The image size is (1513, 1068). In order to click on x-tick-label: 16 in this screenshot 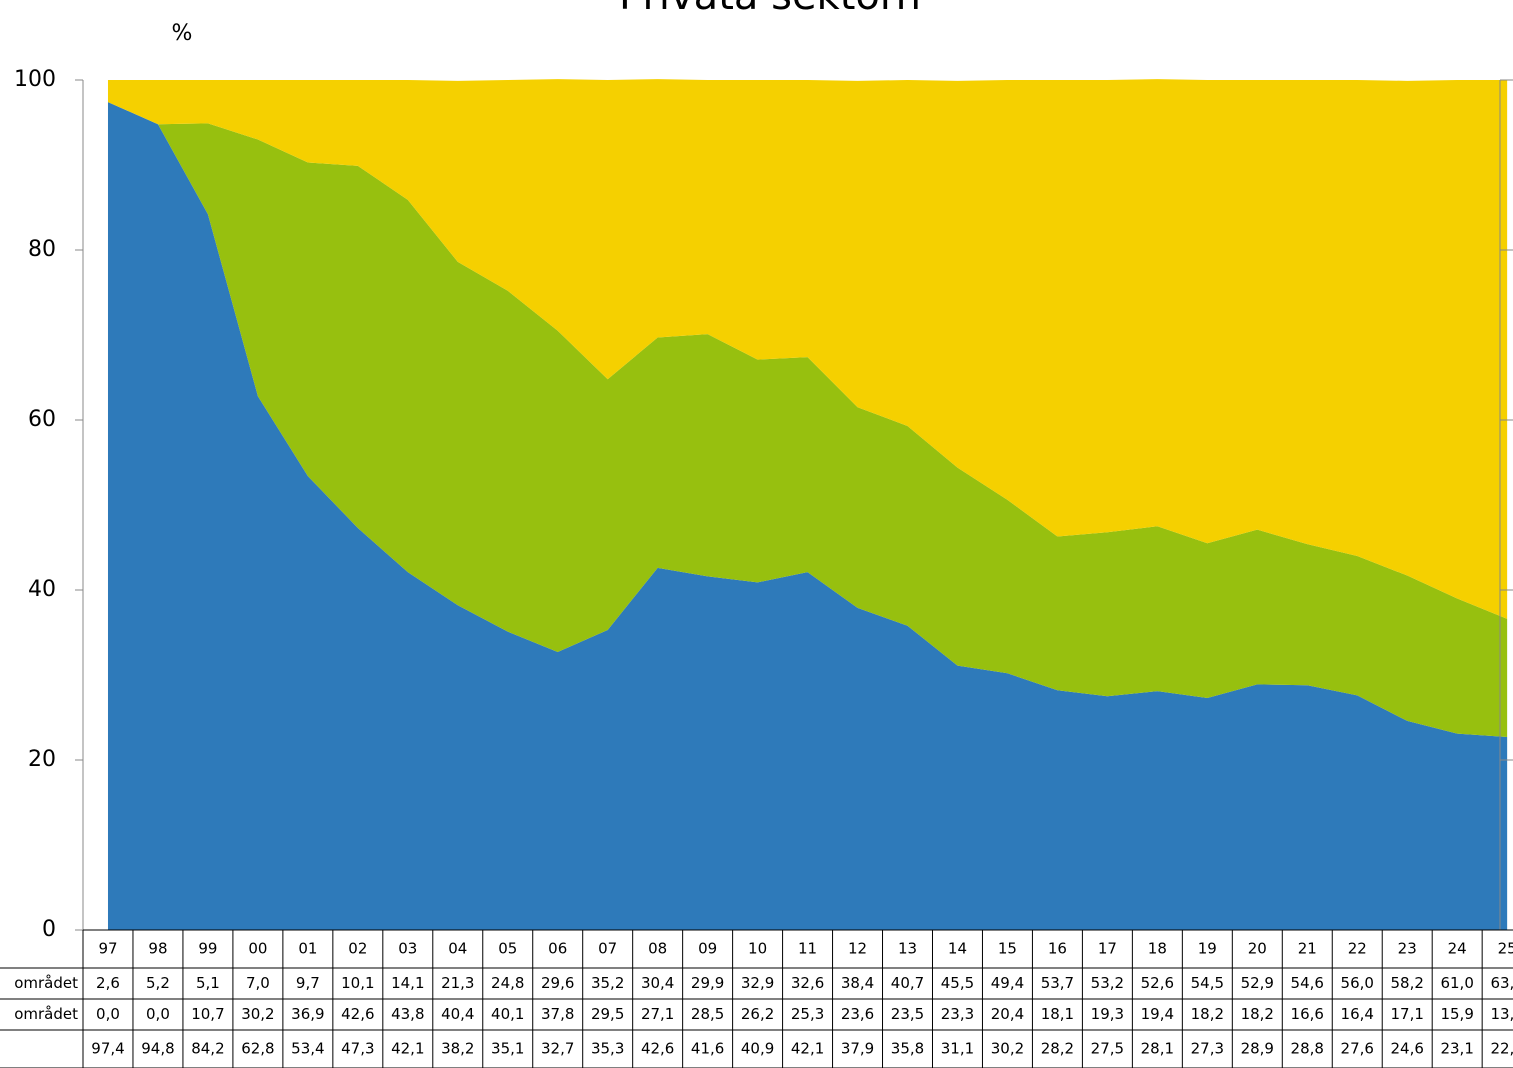, I will do `click(1057, 949)`.